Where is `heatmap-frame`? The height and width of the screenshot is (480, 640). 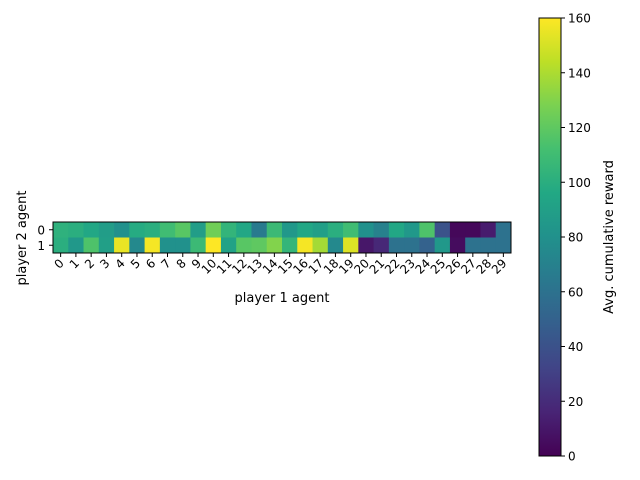 heatmap-frame is located at coordinates (282, 237).